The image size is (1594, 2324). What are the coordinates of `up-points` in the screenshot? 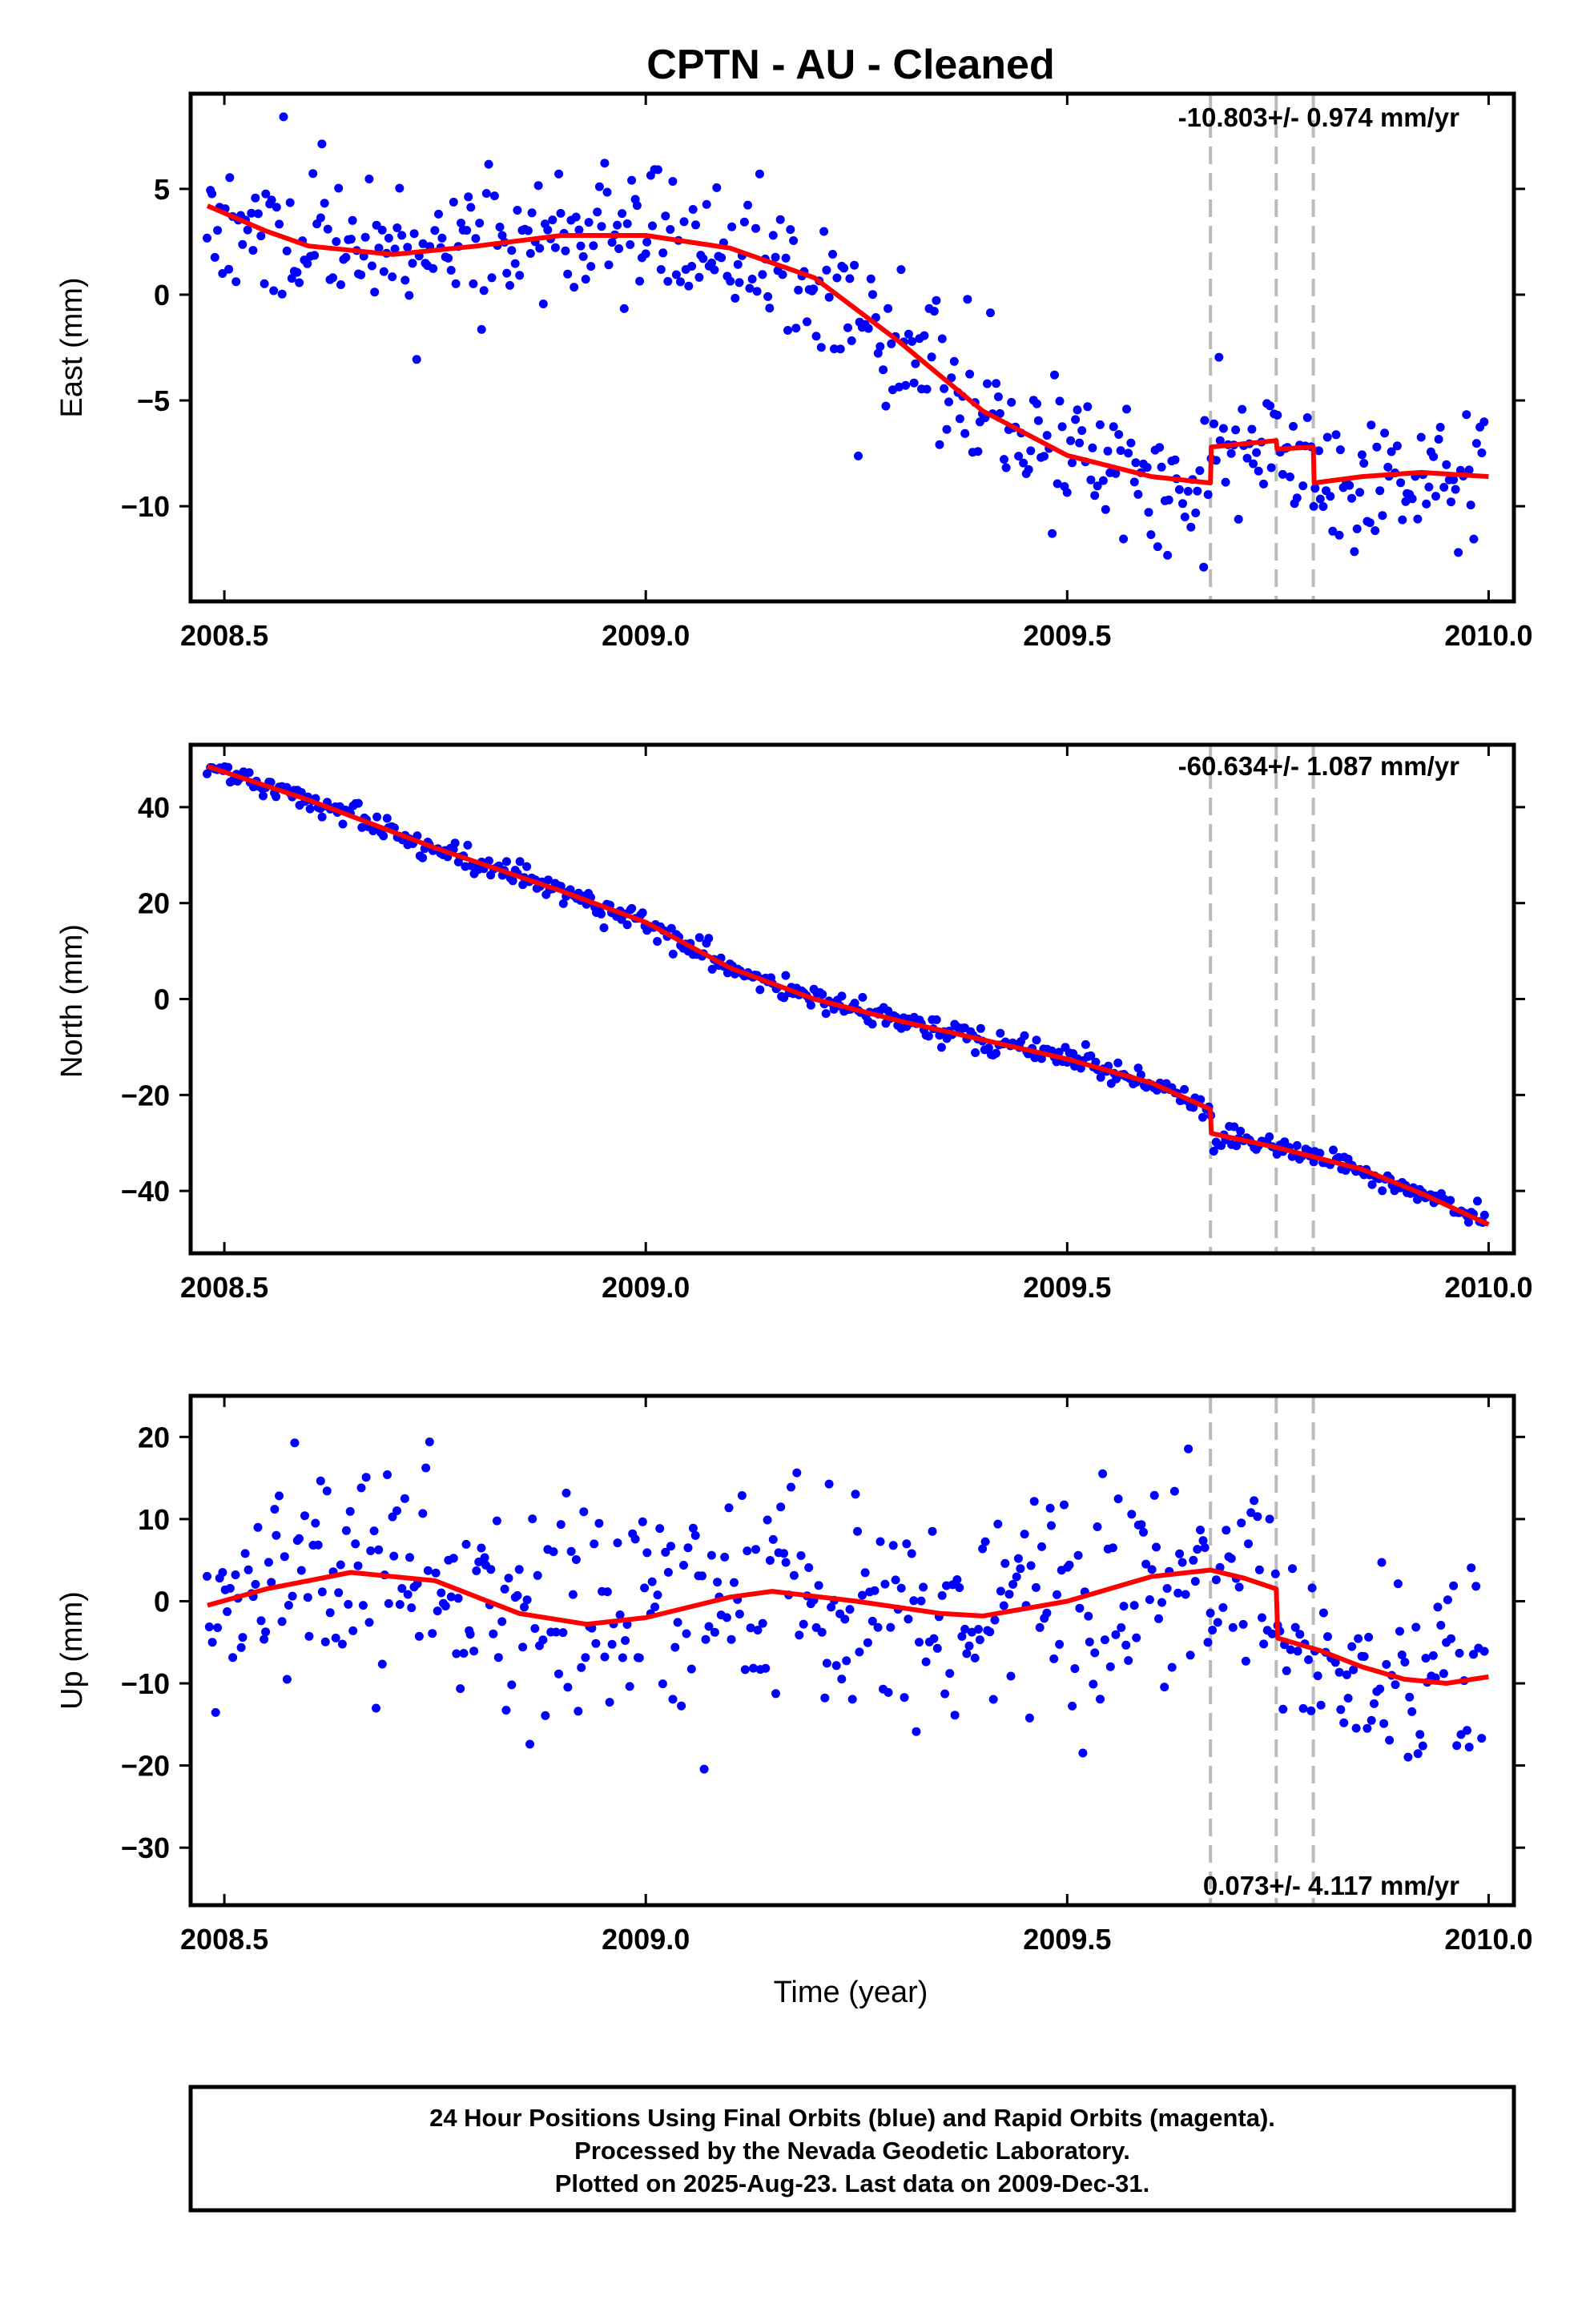 It's located at (846, 1605).